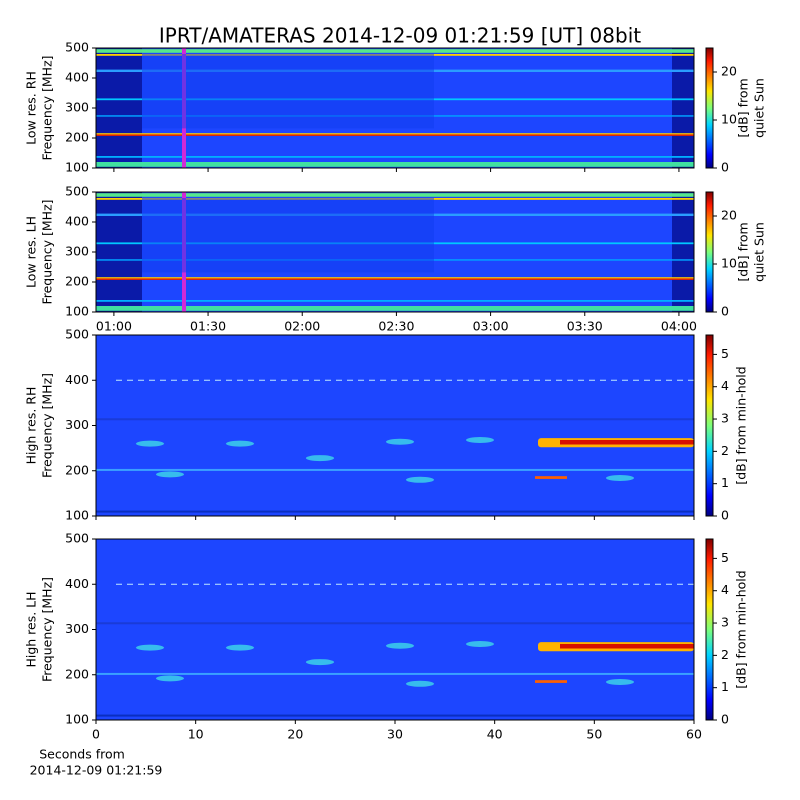 Image resolution: width=800 pixels, height=800 pixels. What do you see at coordinates (585, 326) in the screenshot?
I see `x-tick-label: 03:30` at bounding box center [585, 326].